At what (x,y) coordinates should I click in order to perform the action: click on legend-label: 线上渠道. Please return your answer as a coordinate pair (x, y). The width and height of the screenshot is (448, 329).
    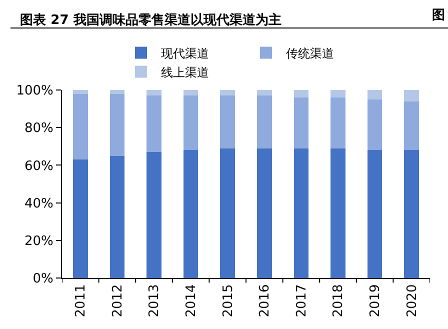
    Looking at the image, I should click on (185, 72).